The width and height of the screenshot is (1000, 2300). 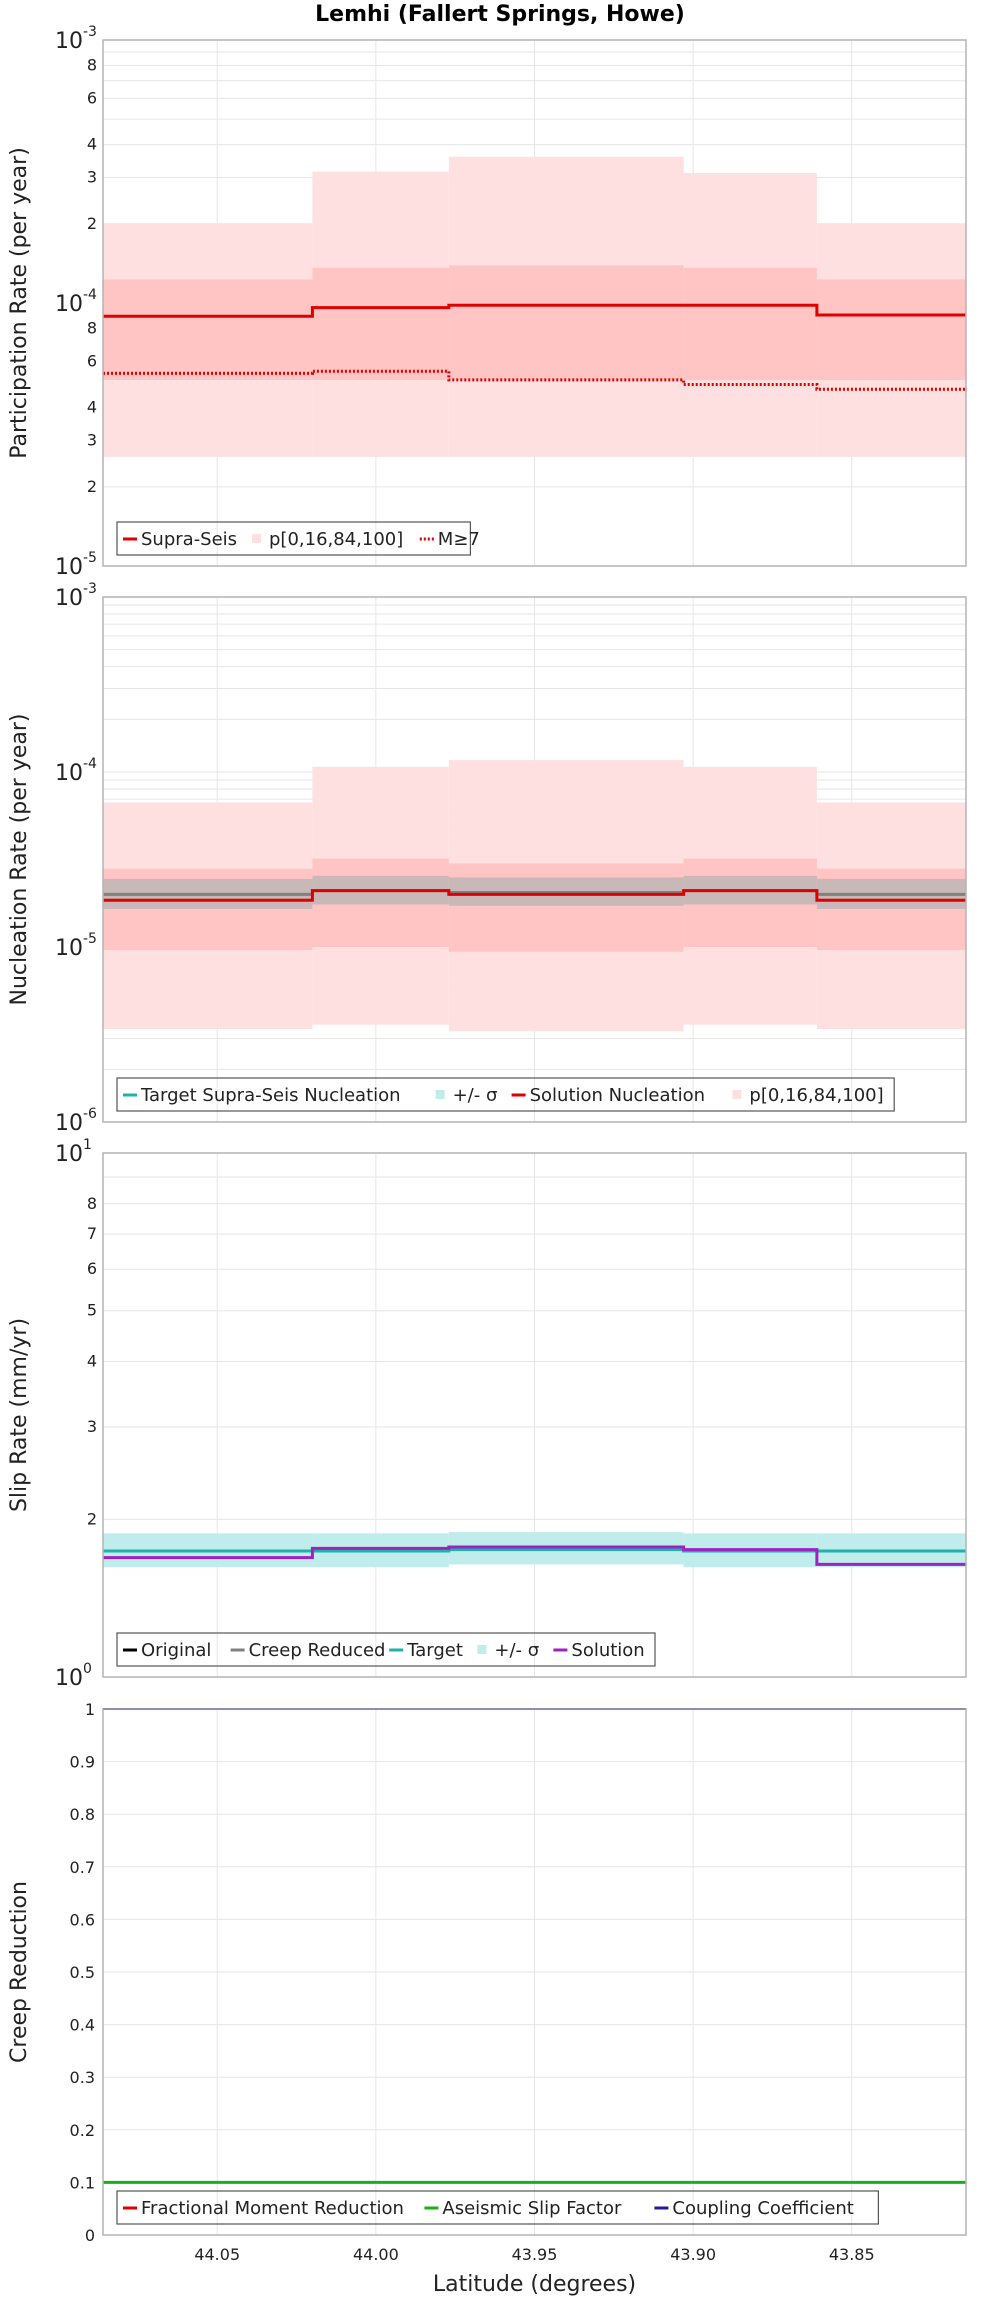 What do you see at coordinates (82, 1867) in the screenshot?
I see `y-tick-label: 0.7` at bounding box center [82, 1867].